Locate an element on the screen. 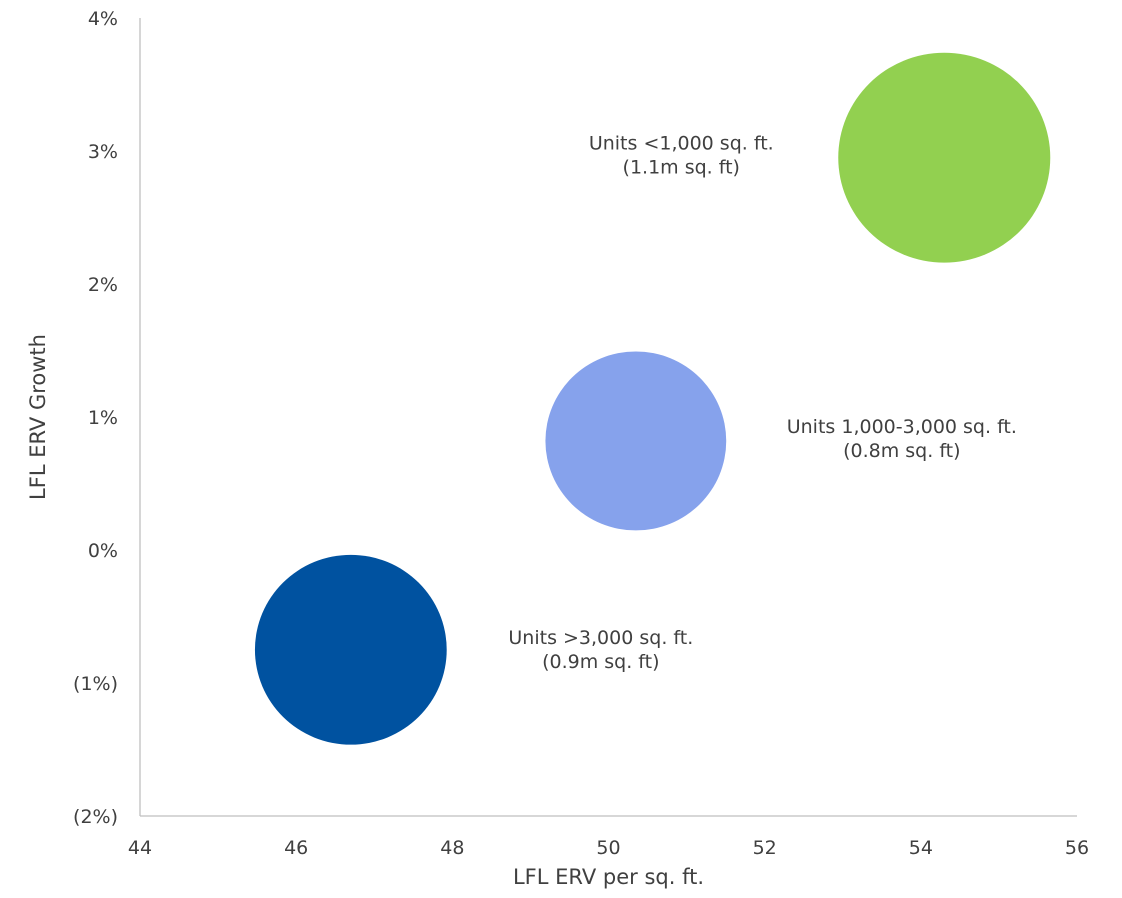  x-tick-label: 48 is located at coordinates (452, 848).